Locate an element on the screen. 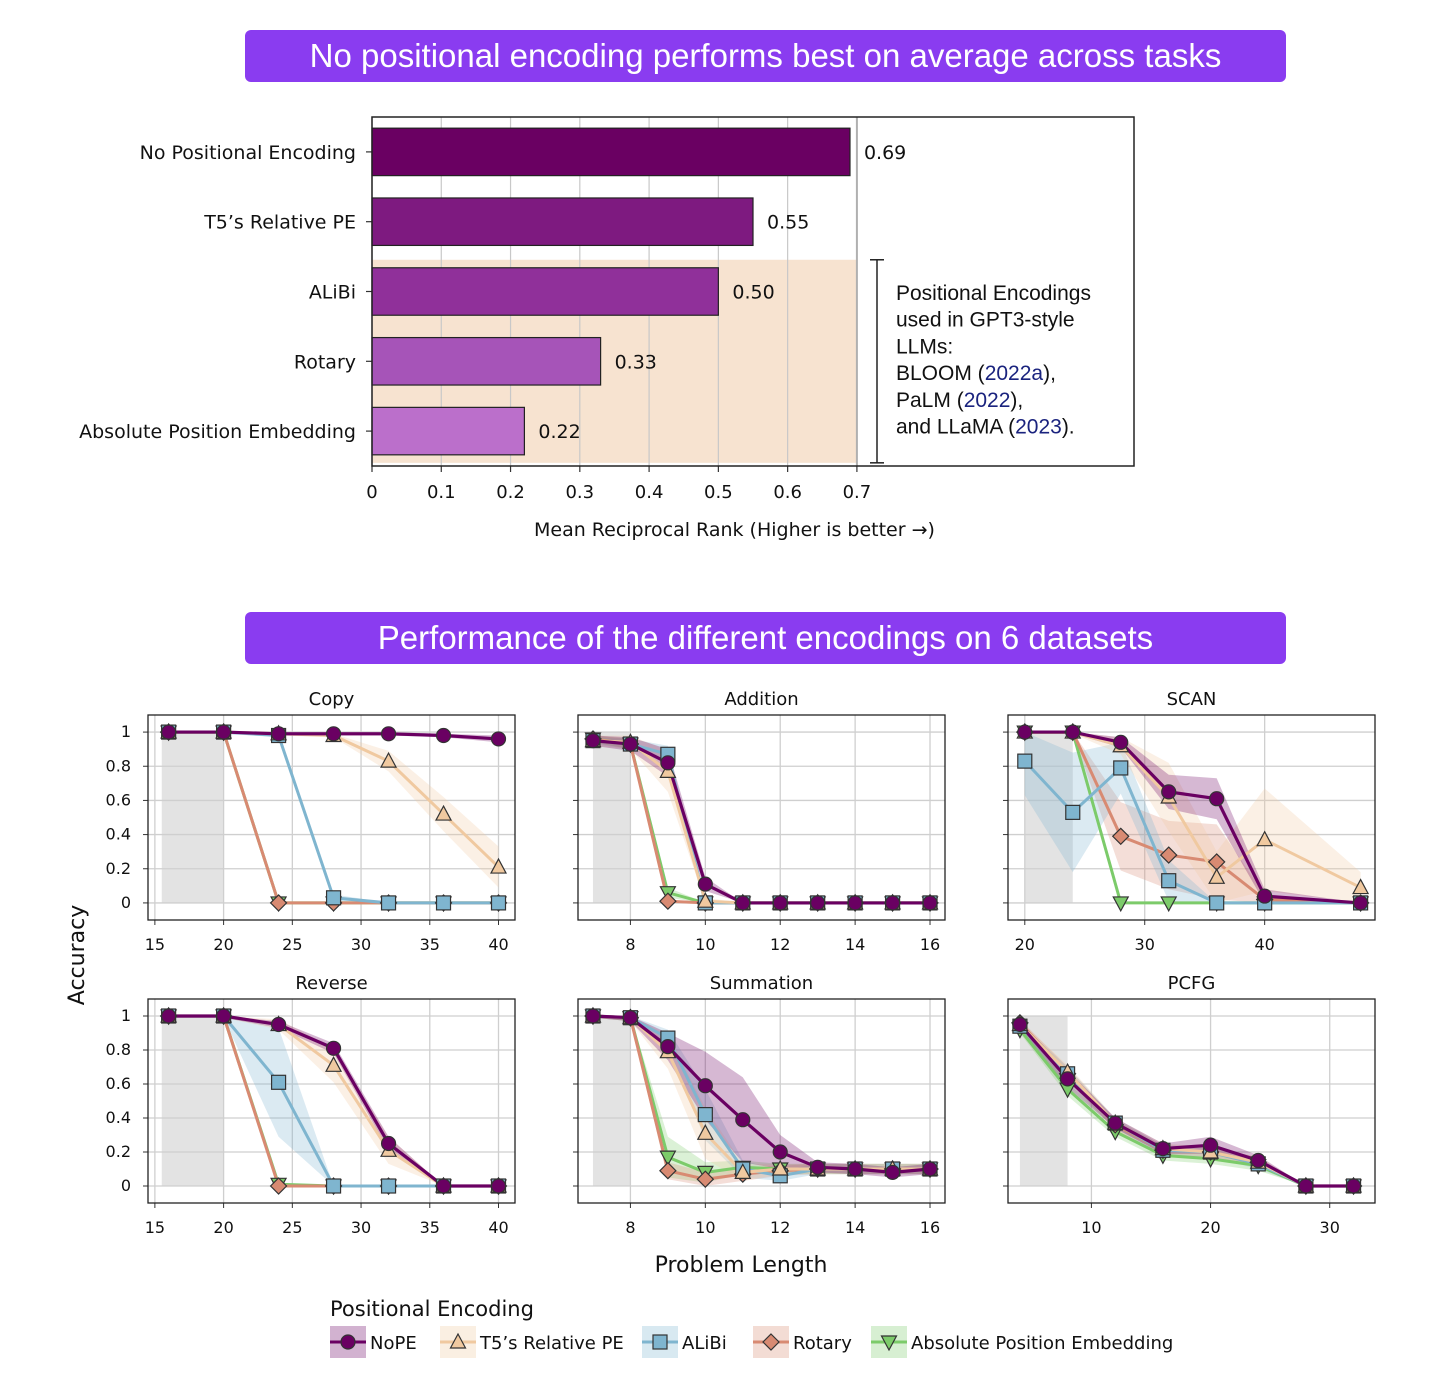  bar-value-label: 0.50 is located at coordinates (753, 293).